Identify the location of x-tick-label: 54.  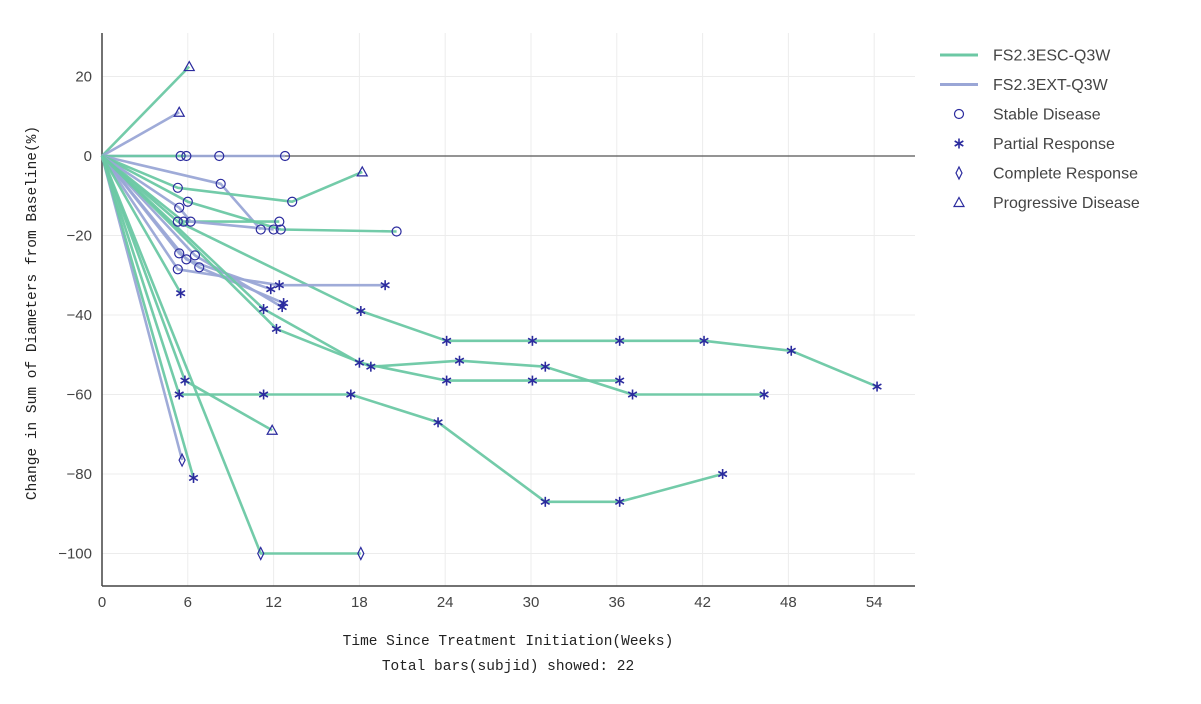
(874, 602).